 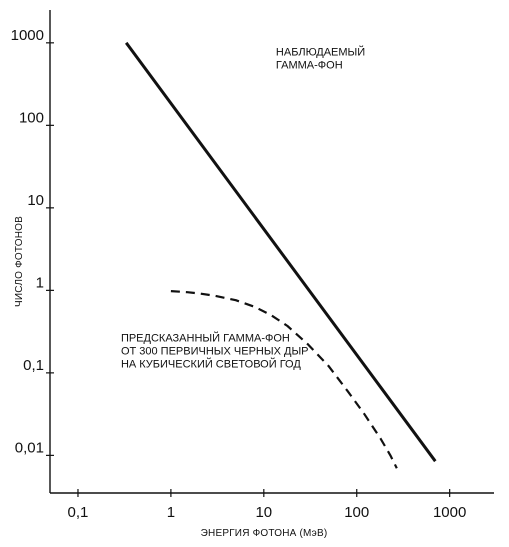 I want to click on annotation-predicted-line: ПРЕДСКАЗАННЫЙ ГАММА-ФОН, so click(x=205, y=338).